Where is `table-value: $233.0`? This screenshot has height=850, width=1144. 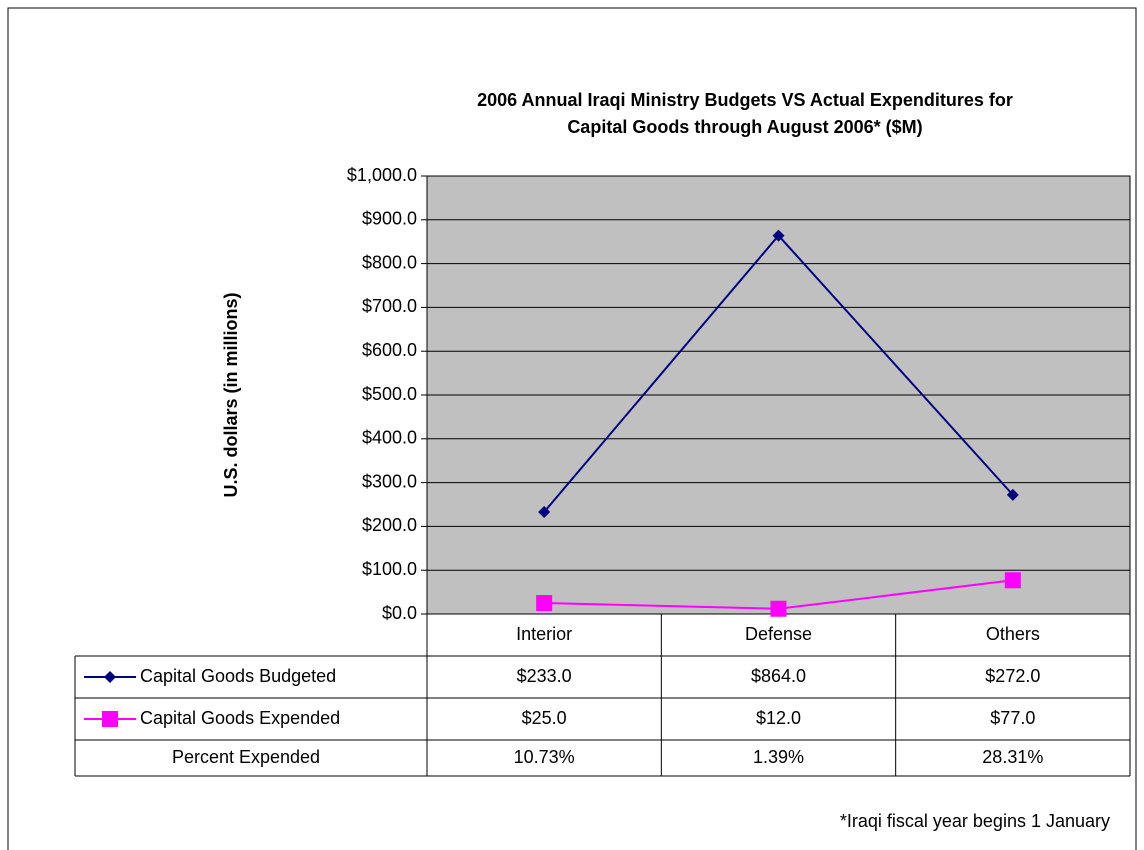 table-value: $233.0 is located at coordinates (544, 676).